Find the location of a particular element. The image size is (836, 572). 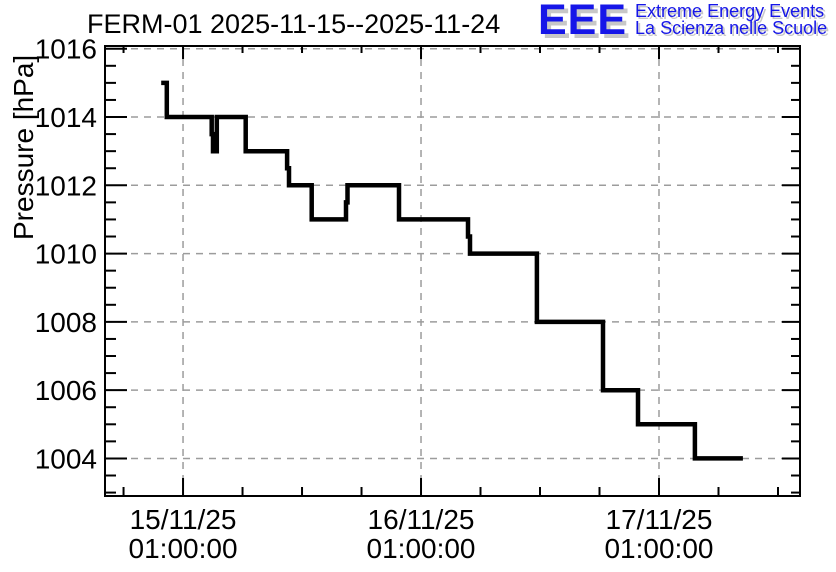

y-tick-label: 1006 is located at coordinates (66, 390).